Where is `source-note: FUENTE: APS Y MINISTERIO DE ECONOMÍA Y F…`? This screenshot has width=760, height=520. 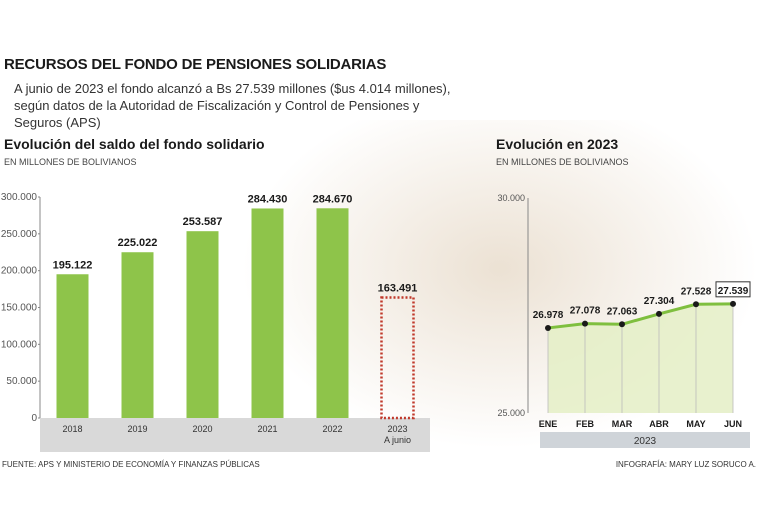
source-note: FUENTE: APS Y MINISTERIO DE ECONOMÍA Y F… is located at coordinates (131, 464).